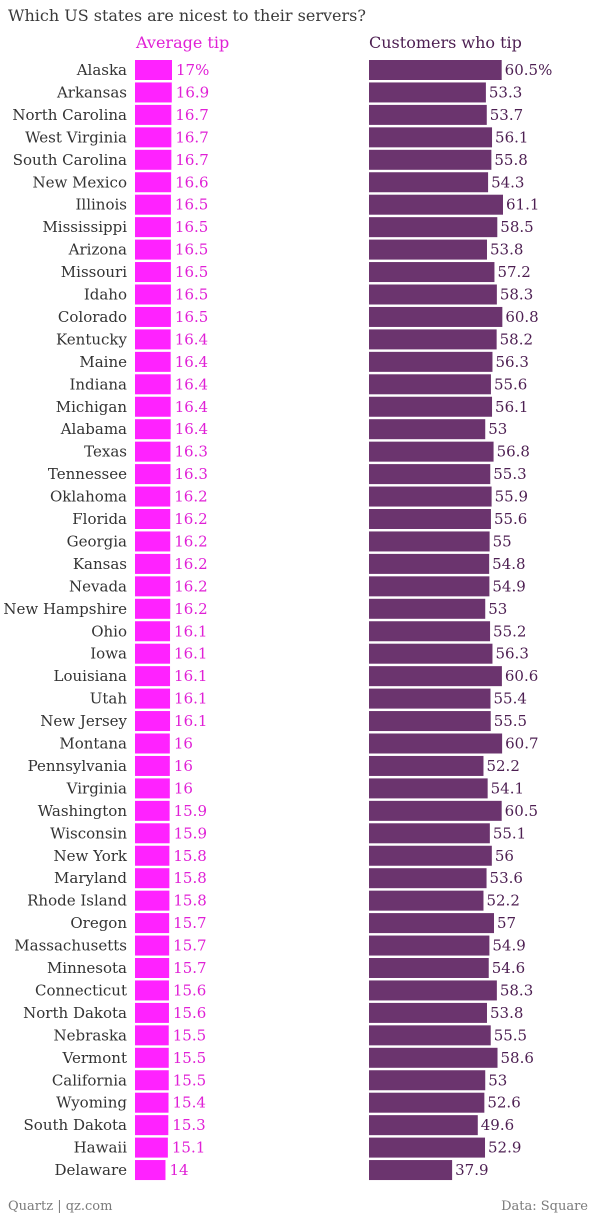 This screenshot has height=1221, width=600. I want to click on category-label: Colorado, so click(92, 317).